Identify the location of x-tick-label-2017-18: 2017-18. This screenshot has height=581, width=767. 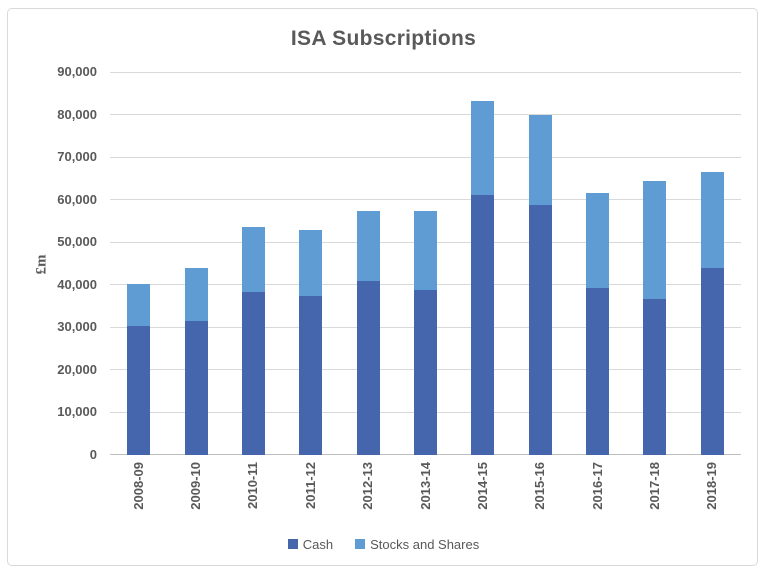
(654, 486).